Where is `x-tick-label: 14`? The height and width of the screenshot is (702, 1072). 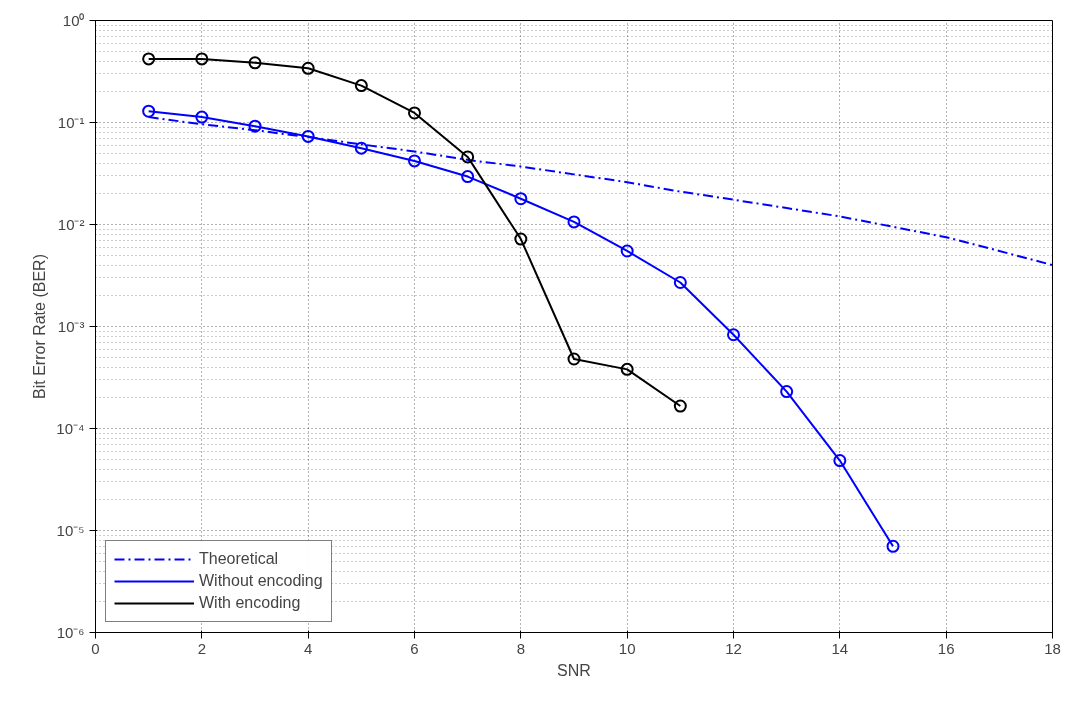
x-tick-label: 14 is located at coordinates (840, 648).